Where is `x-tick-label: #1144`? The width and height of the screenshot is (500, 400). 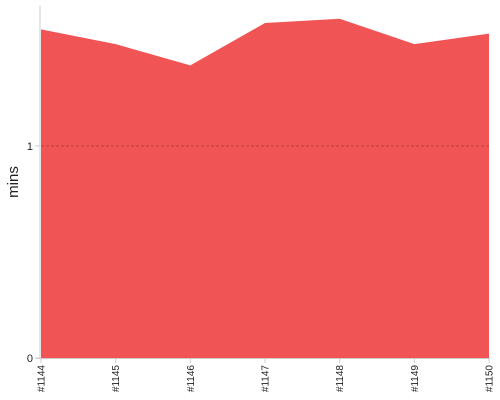
x-tick-label: #1144 is located at coordinates (42, 379).